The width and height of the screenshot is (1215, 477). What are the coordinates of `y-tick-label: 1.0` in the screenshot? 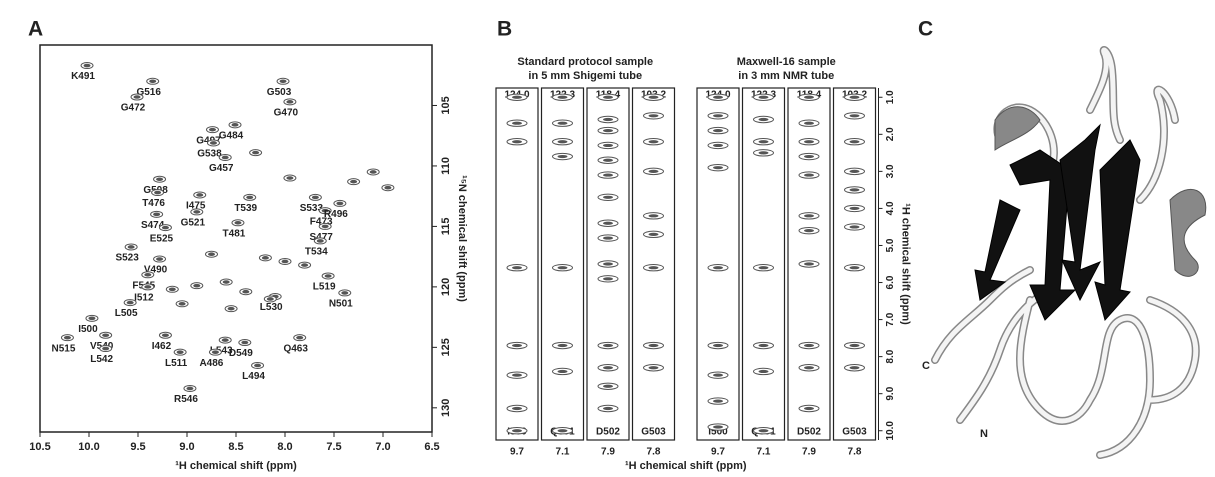 It's located at (890, 97).